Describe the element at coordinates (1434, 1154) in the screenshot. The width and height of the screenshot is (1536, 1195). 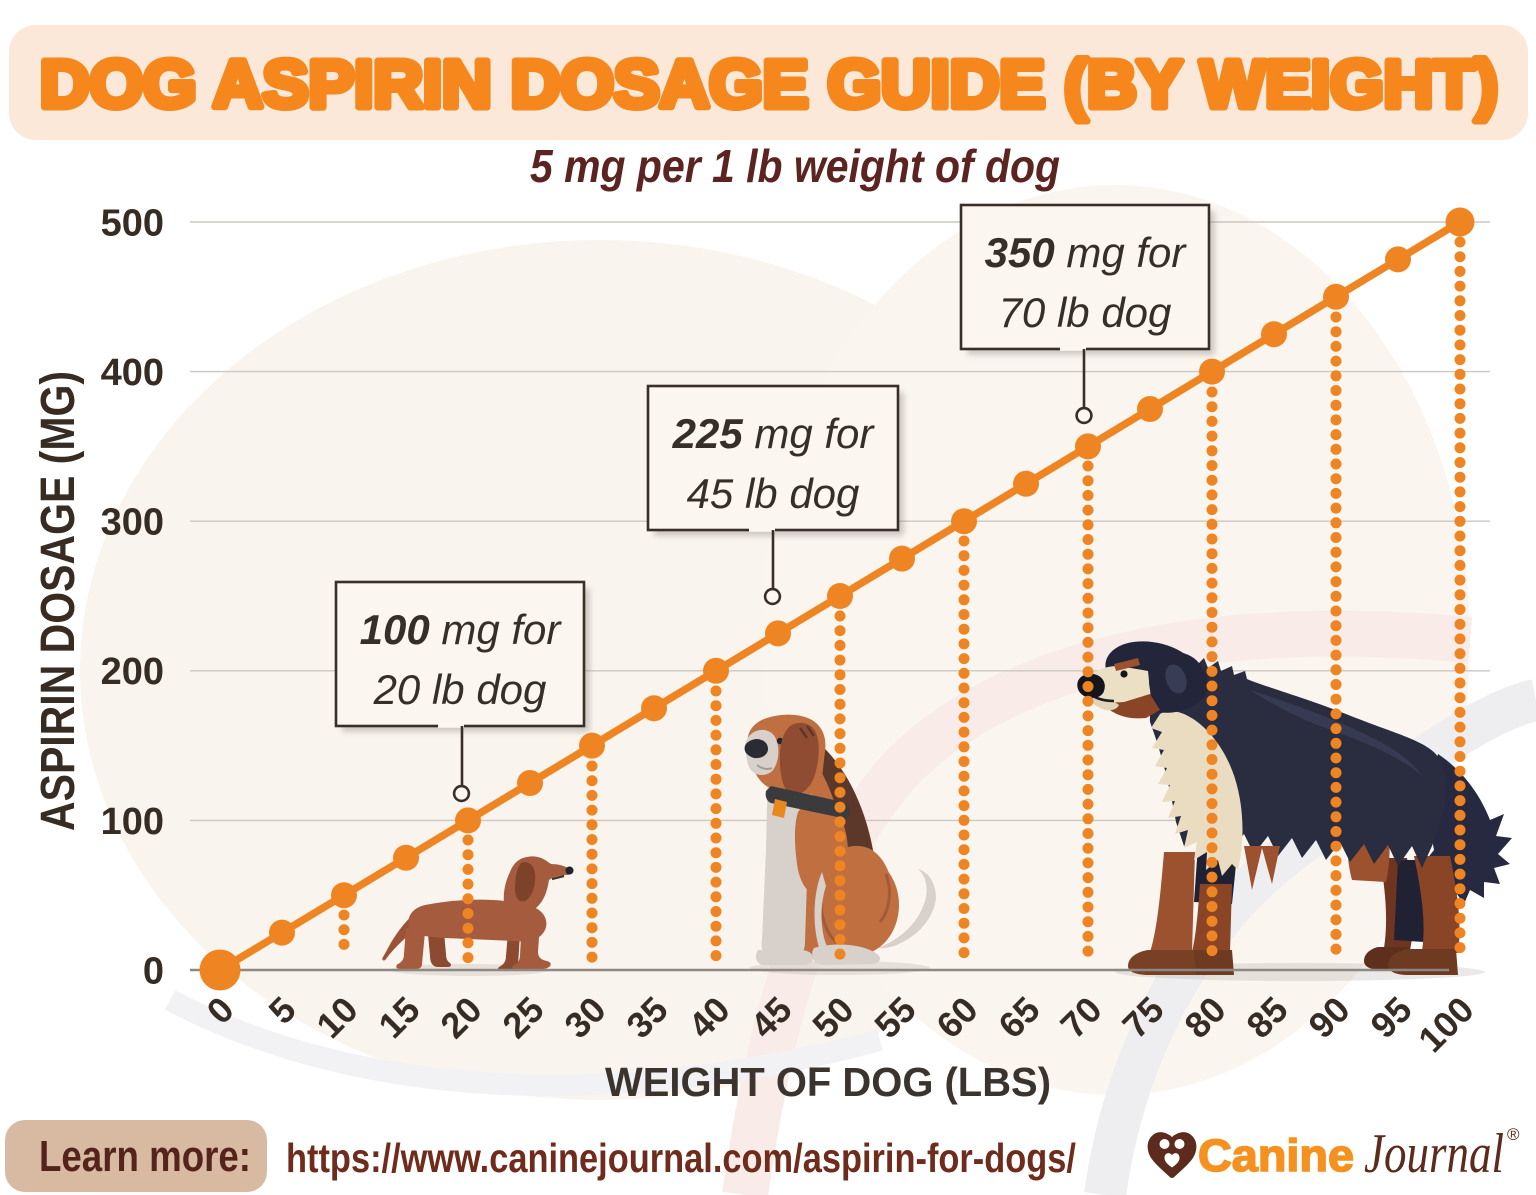
I see `svg-text: Journal` at that location.